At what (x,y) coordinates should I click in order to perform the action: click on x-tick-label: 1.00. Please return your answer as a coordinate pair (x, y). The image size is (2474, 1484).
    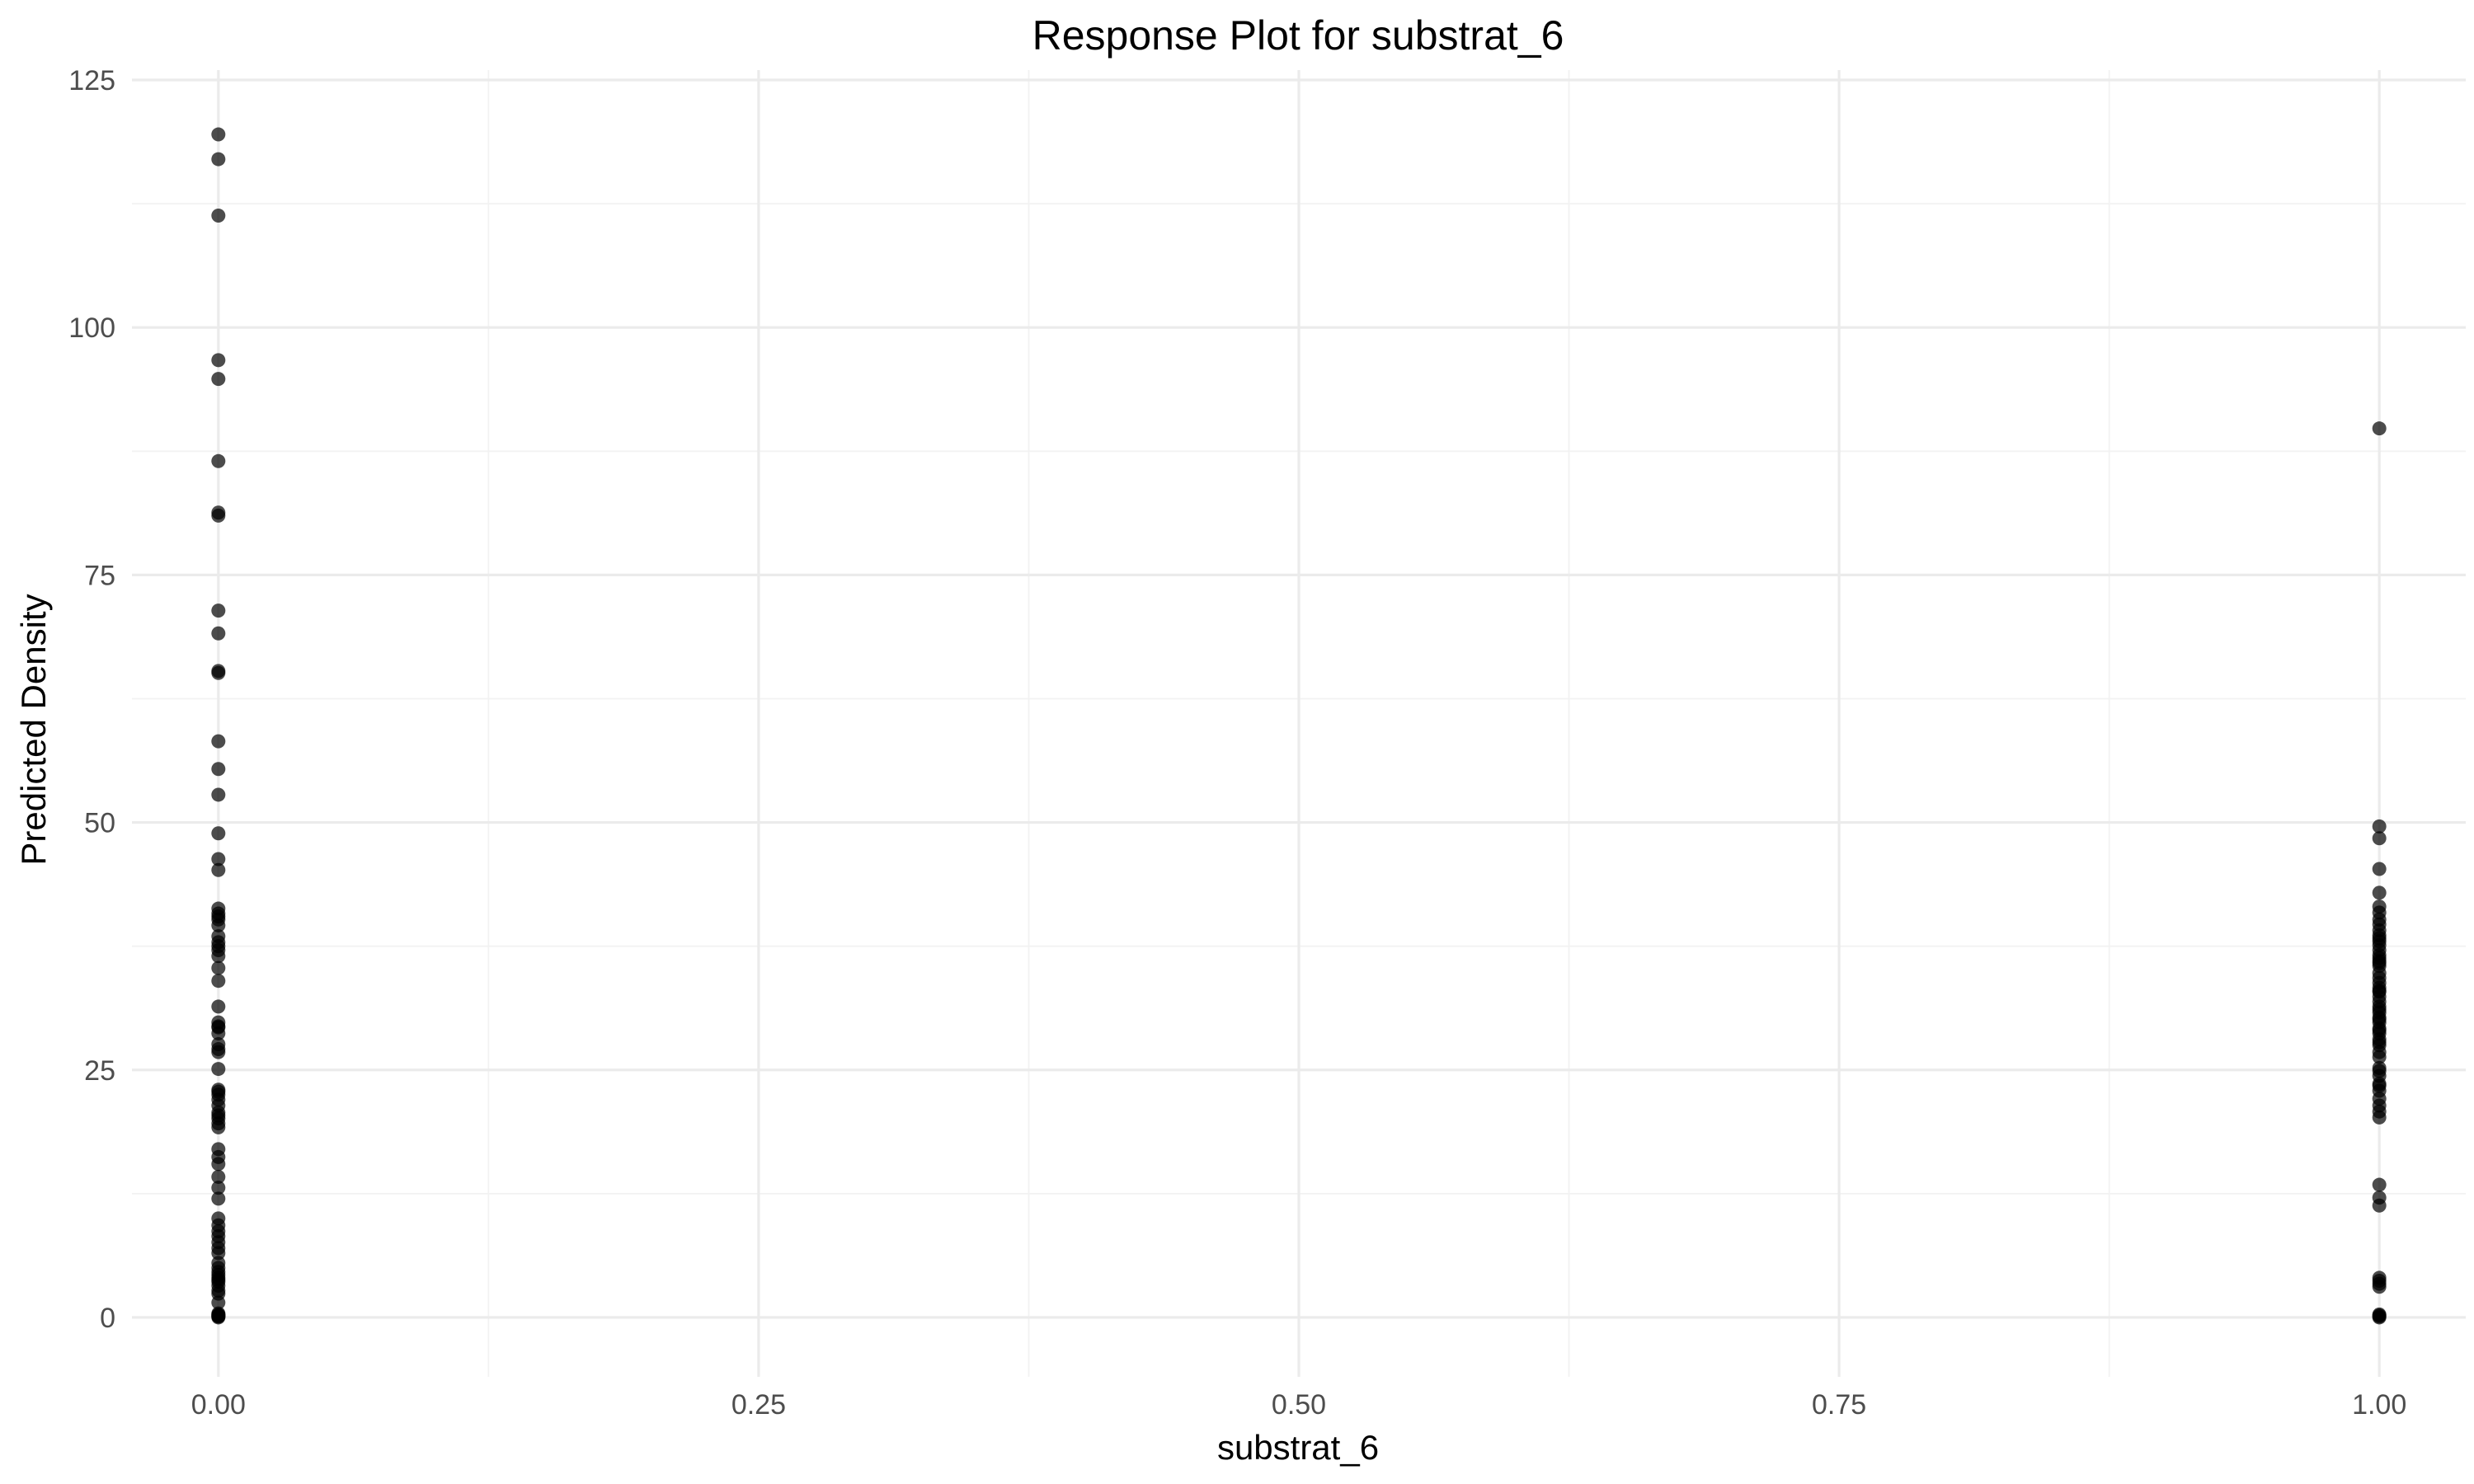
    Looking at the image, I should click on (2379, 1405).